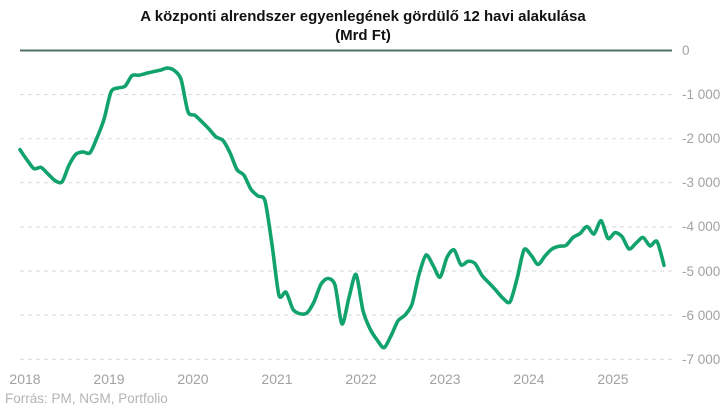  What do you see at coordinates (686, 50) in the screenshot?
I see `y-axis-label: 0` at bounding box center [686, 50].